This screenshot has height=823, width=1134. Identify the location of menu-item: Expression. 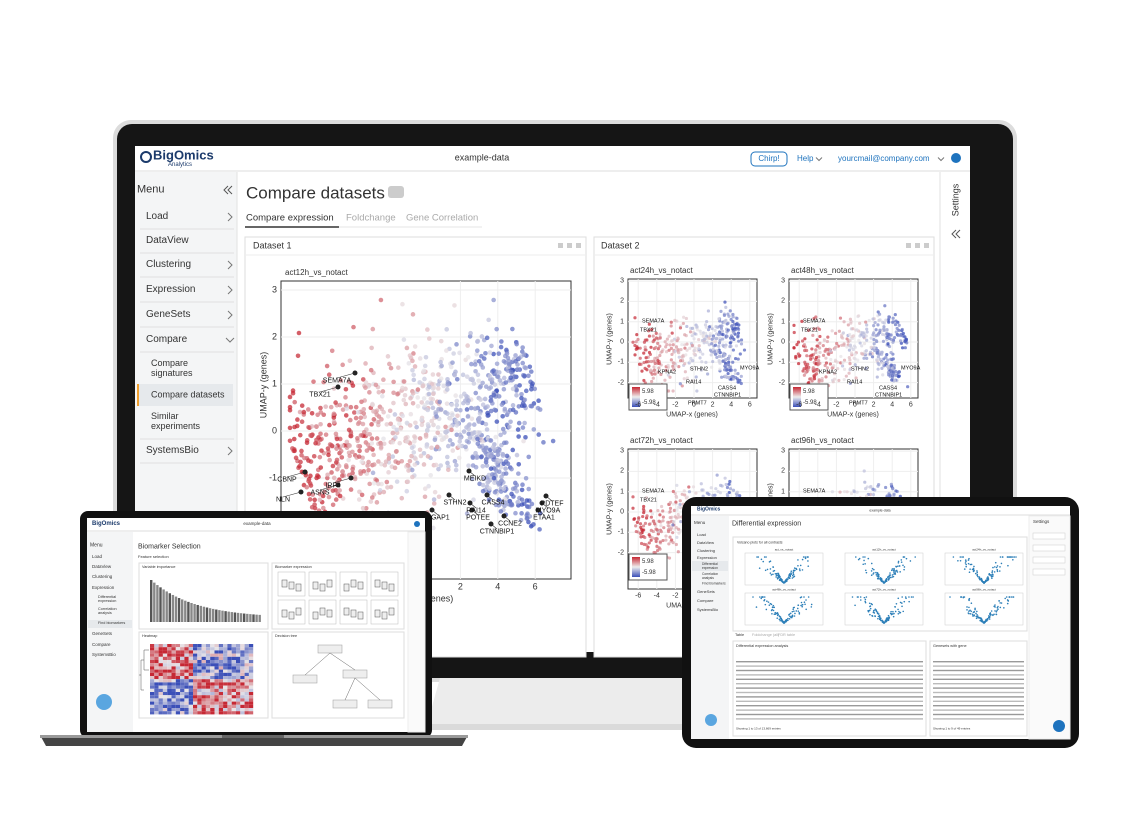
(707, 557).